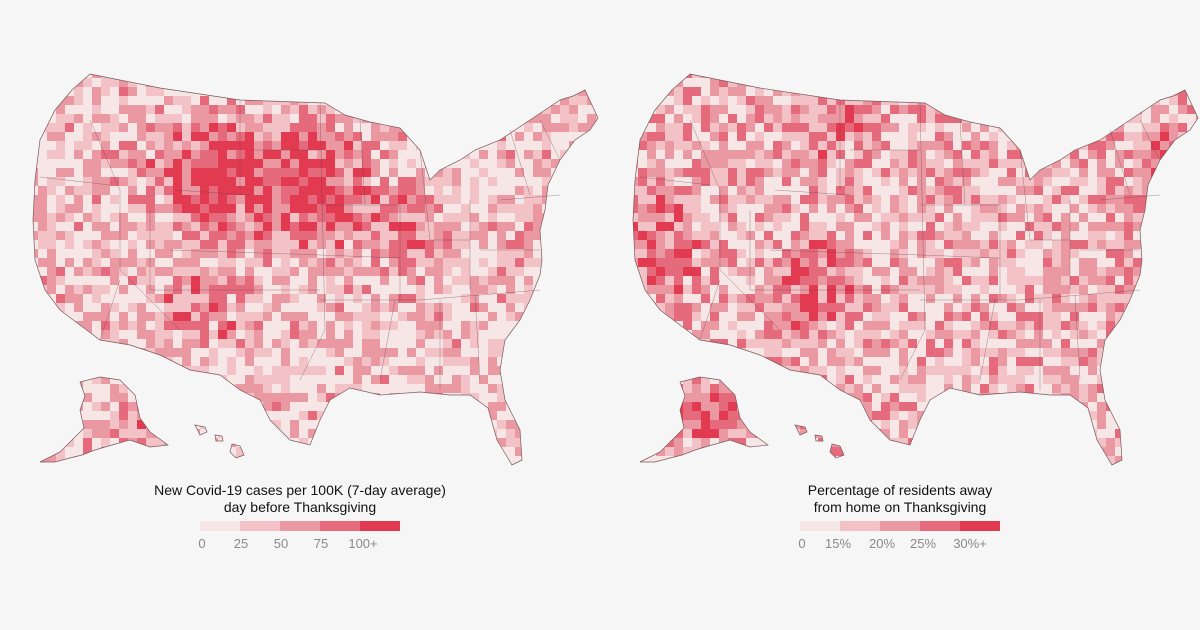 Image resolution: width=1200 pixels, height=630 pixels. Describe the element at coordinates (363, 543) in the screenshot. I see `cases-tick-4: 100+` at that location.